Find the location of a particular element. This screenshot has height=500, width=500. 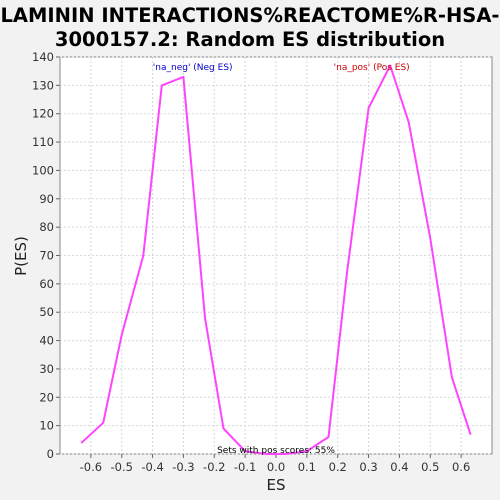

y-axis-label: P(ES) is located at coordinates (21, 256).